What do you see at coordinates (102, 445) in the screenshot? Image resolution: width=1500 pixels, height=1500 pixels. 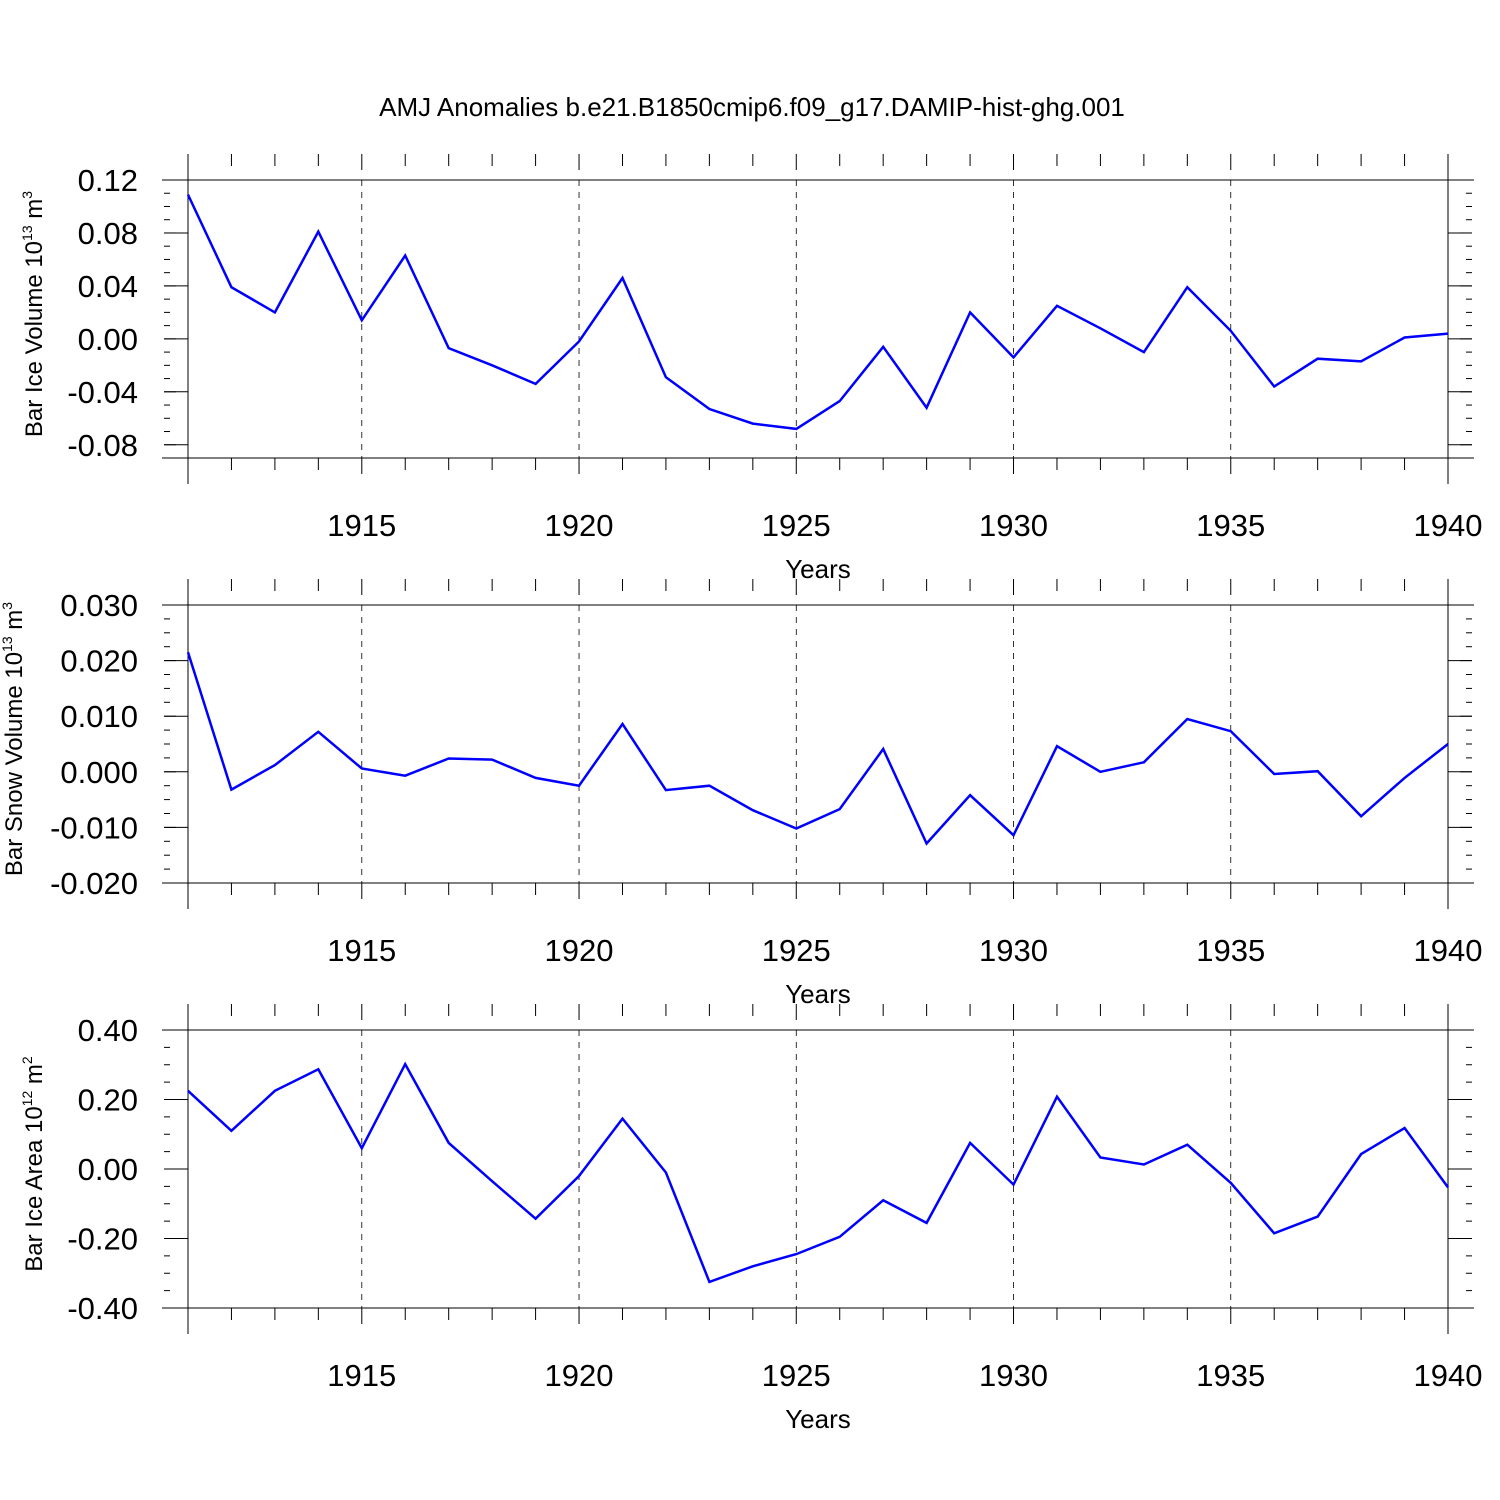 I see `y-tick-label: -0.08` at bounding box center [102, 445].